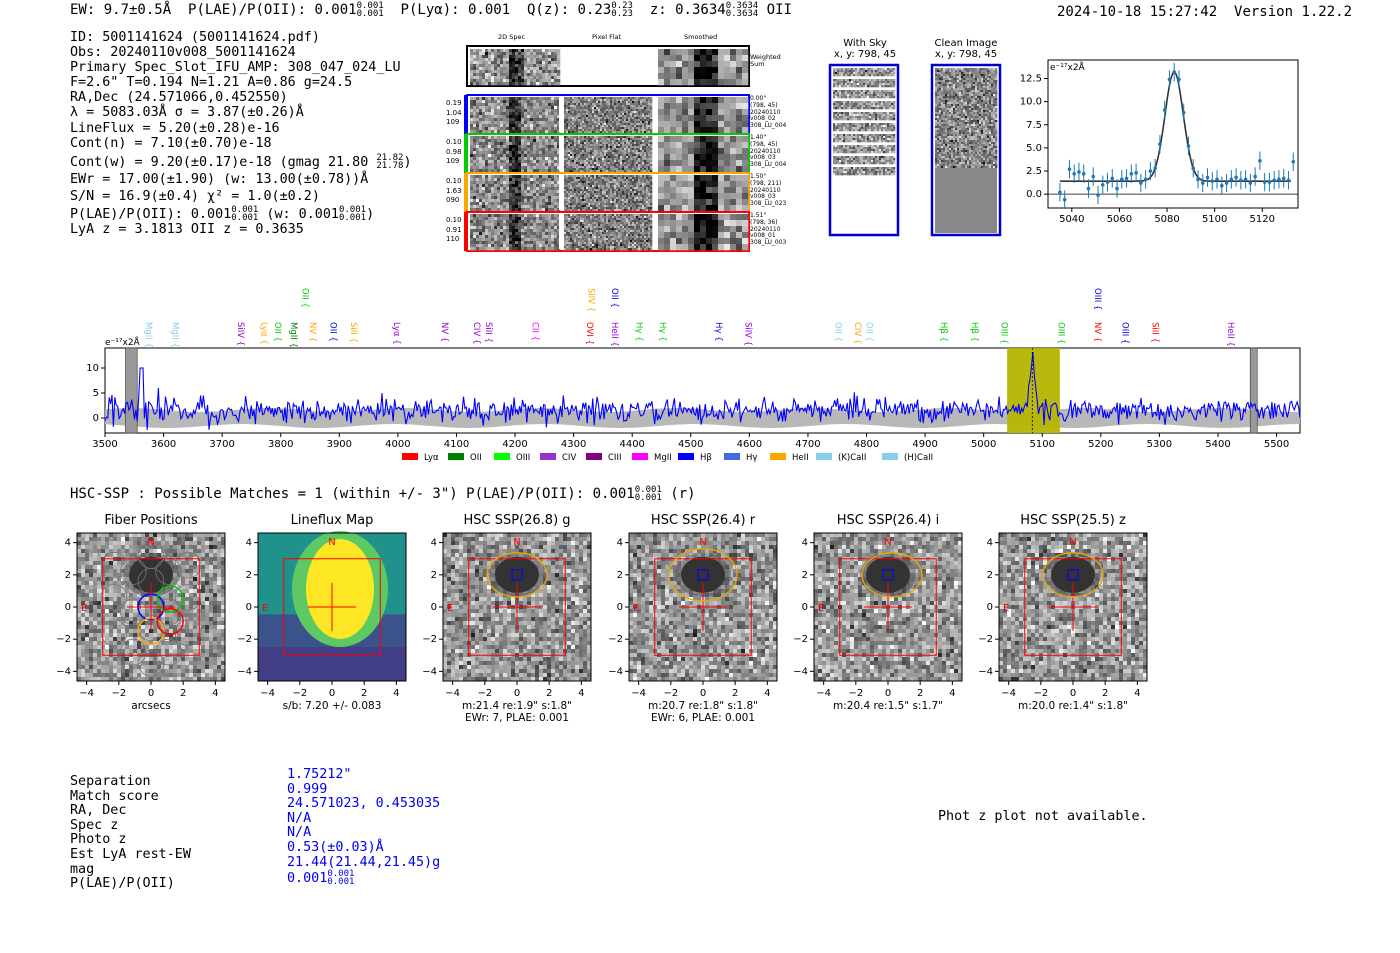  Describe the element at coordinates (1137, 12) in the screenshot. I see `header-timestamp: 2024-10-18 15:27:42` at that location.